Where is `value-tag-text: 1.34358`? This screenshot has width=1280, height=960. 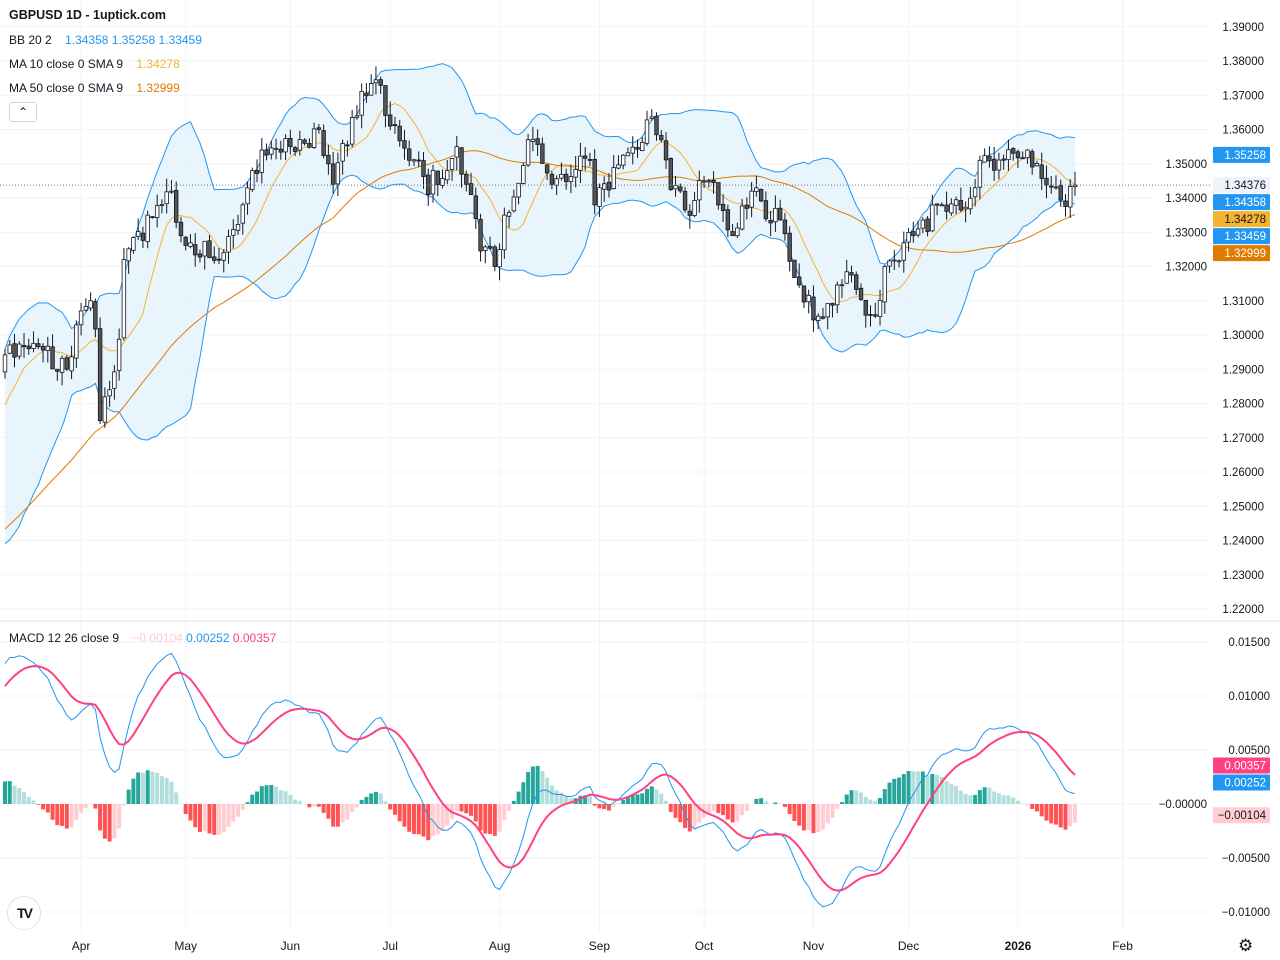 value-tag-text: 1.34358 is located at coordinates (1245, 203).